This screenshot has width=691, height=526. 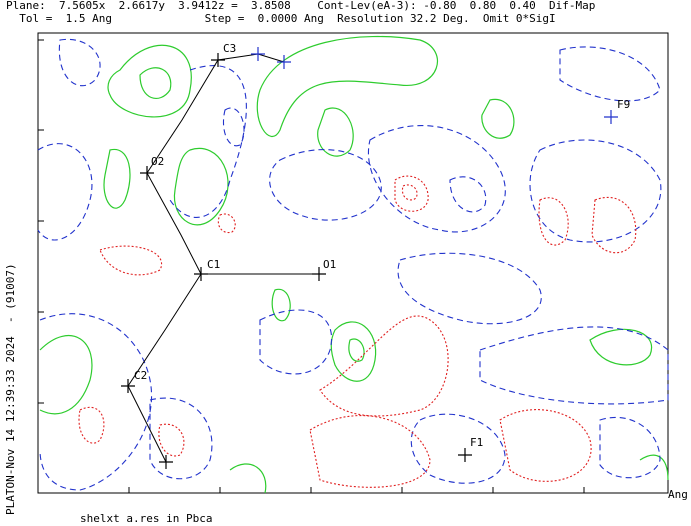 What do you see at coordinates (157, 161) in the screenshot?
I see `atom-label: O2` at bounding box center [157, 161].